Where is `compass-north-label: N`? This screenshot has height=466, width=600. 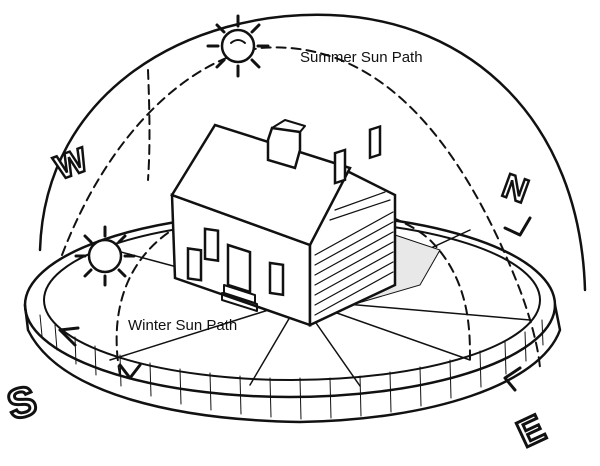 compass-north-label: N is located at coordinates (515, 189).